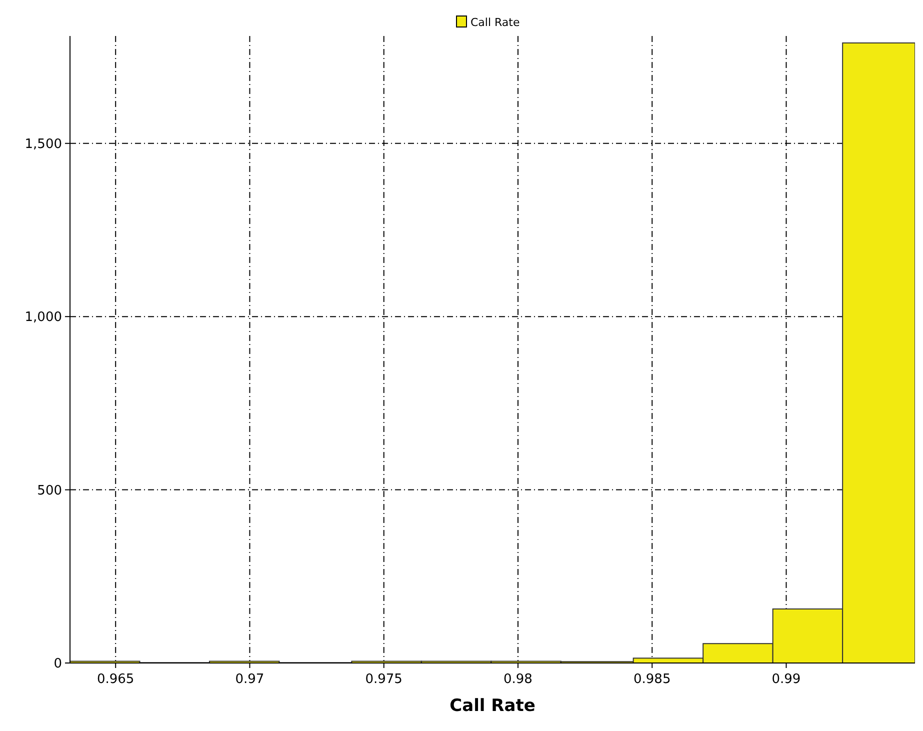 Image resolution: width=923 pixels, height=731 pixels. Describe the element at coordinates (115, 679) in the screenshot. I see `x-tick-label: 0.965` at that location.